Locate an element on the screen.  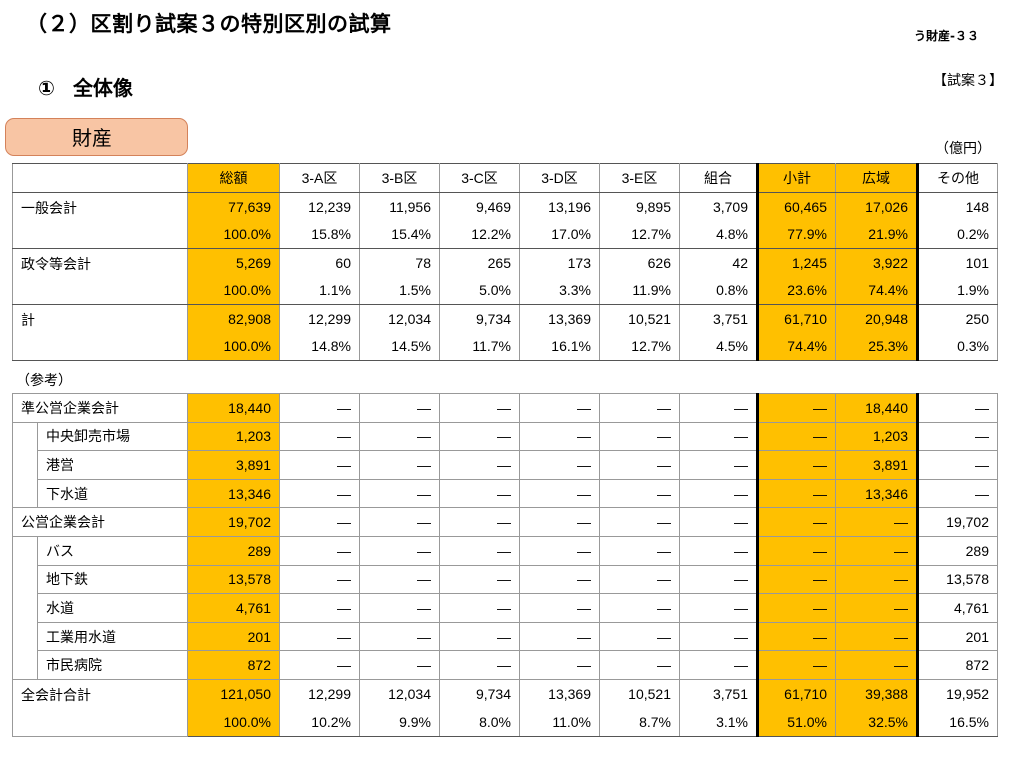
section-number: ① is located at coordinates (46, 88).